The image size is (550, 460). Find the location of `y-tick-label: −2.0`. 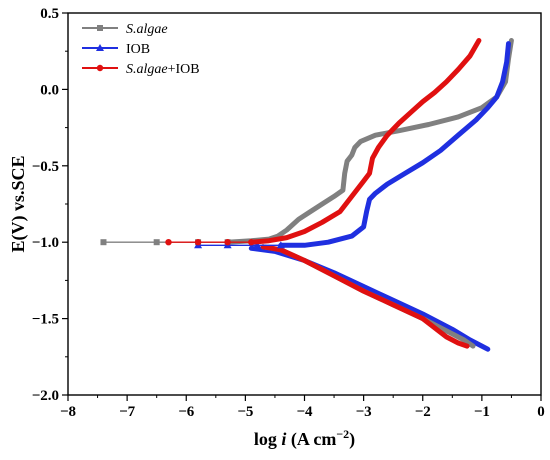

y-tick-label: −2.0 is located at coordinates (45, 396).